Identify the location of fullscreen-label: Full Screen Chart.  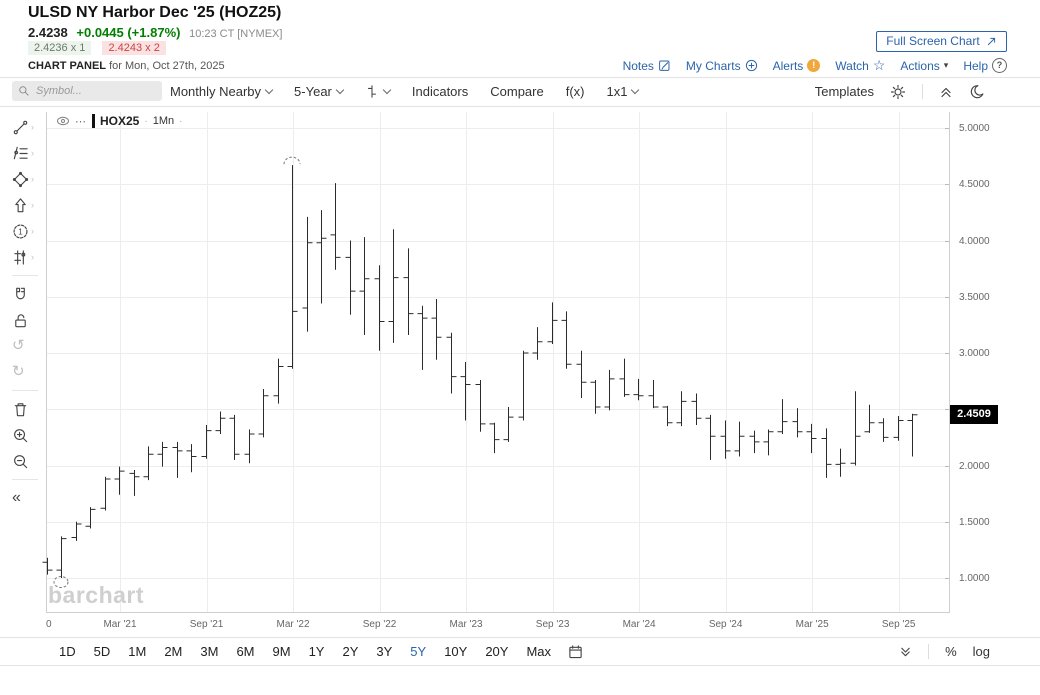
(933, 41).